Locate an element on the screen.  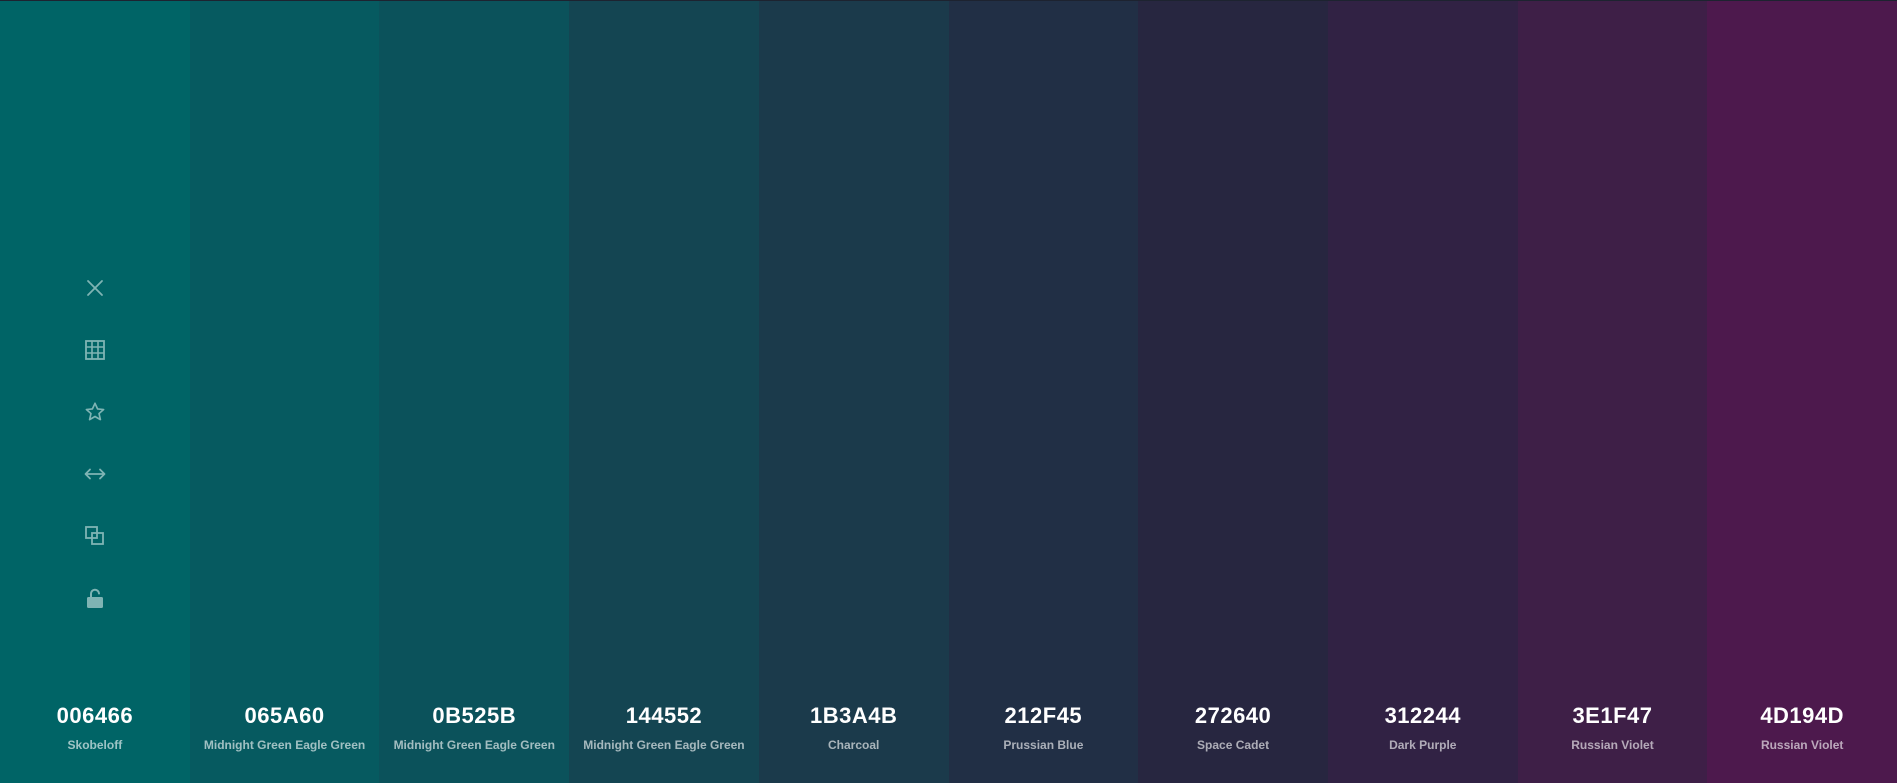
swatch-2: 065A60 Midnight Green Eagle Green is located at coordinates (284, 392).